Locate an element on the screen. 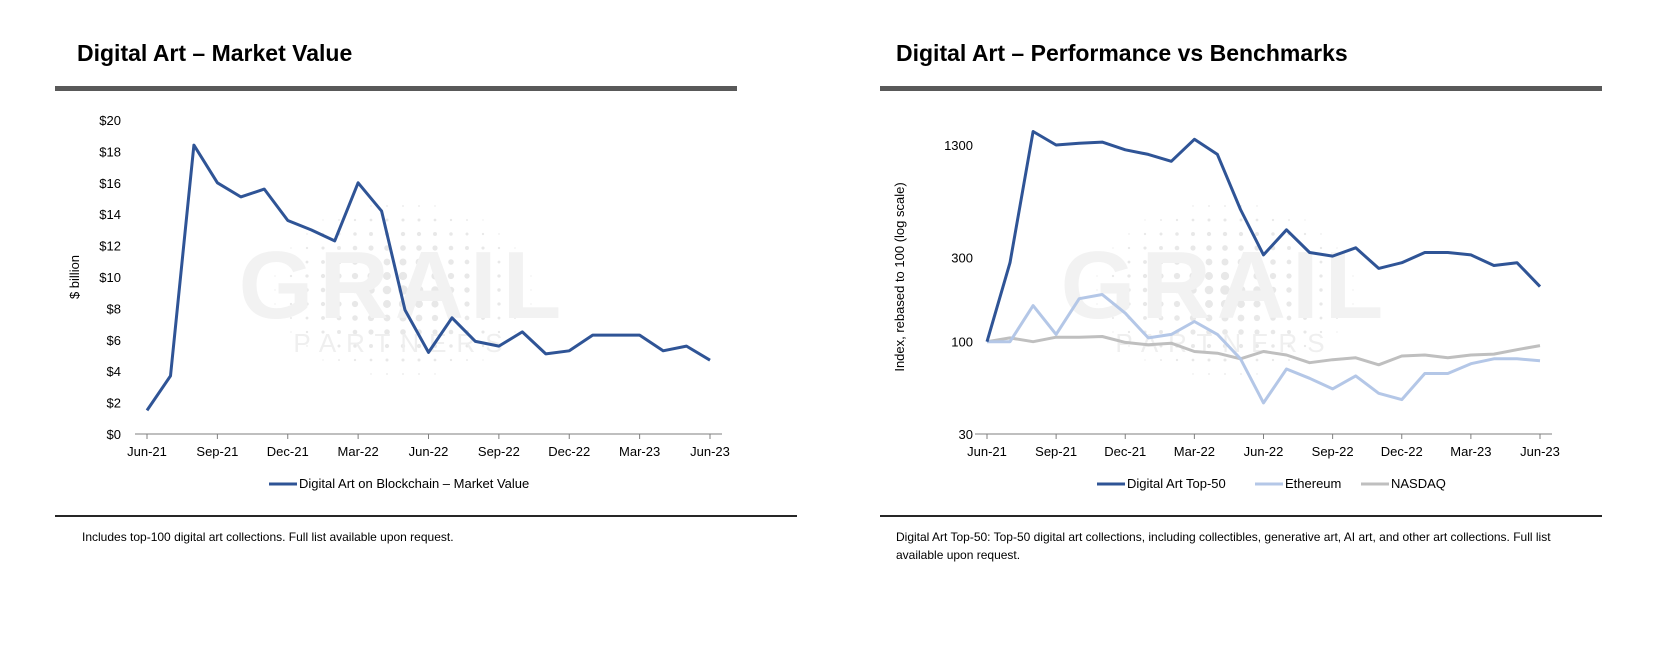 Image resolution: width=1660 pixels, height=650 pixels. x-tick-label: Sep-21 is located at coordinates (217, 451).